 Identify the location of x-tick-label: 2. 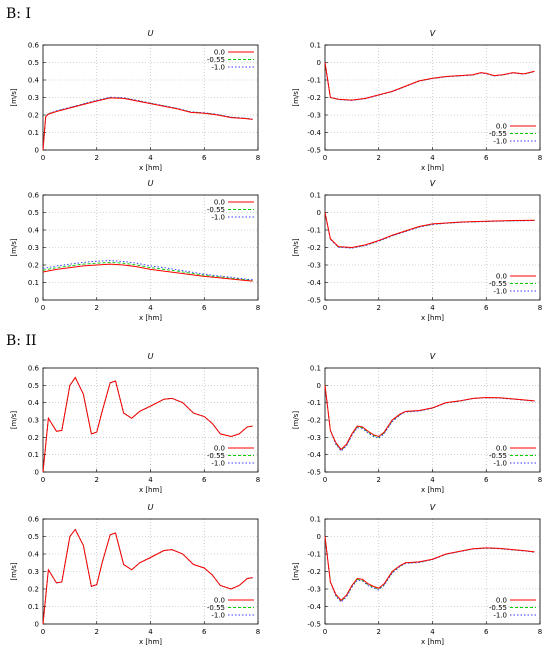
(97, 308).